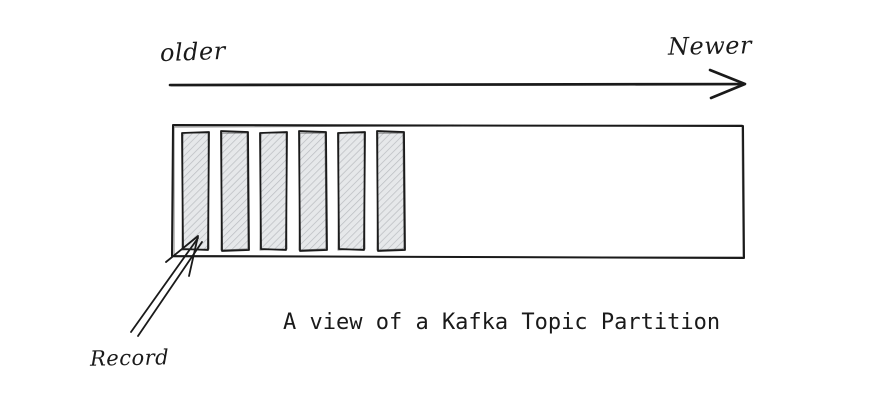  What do you see at coordinates (457, 84) in the screenshot?
I see `time-arrow` at bounding box center [457, 84].